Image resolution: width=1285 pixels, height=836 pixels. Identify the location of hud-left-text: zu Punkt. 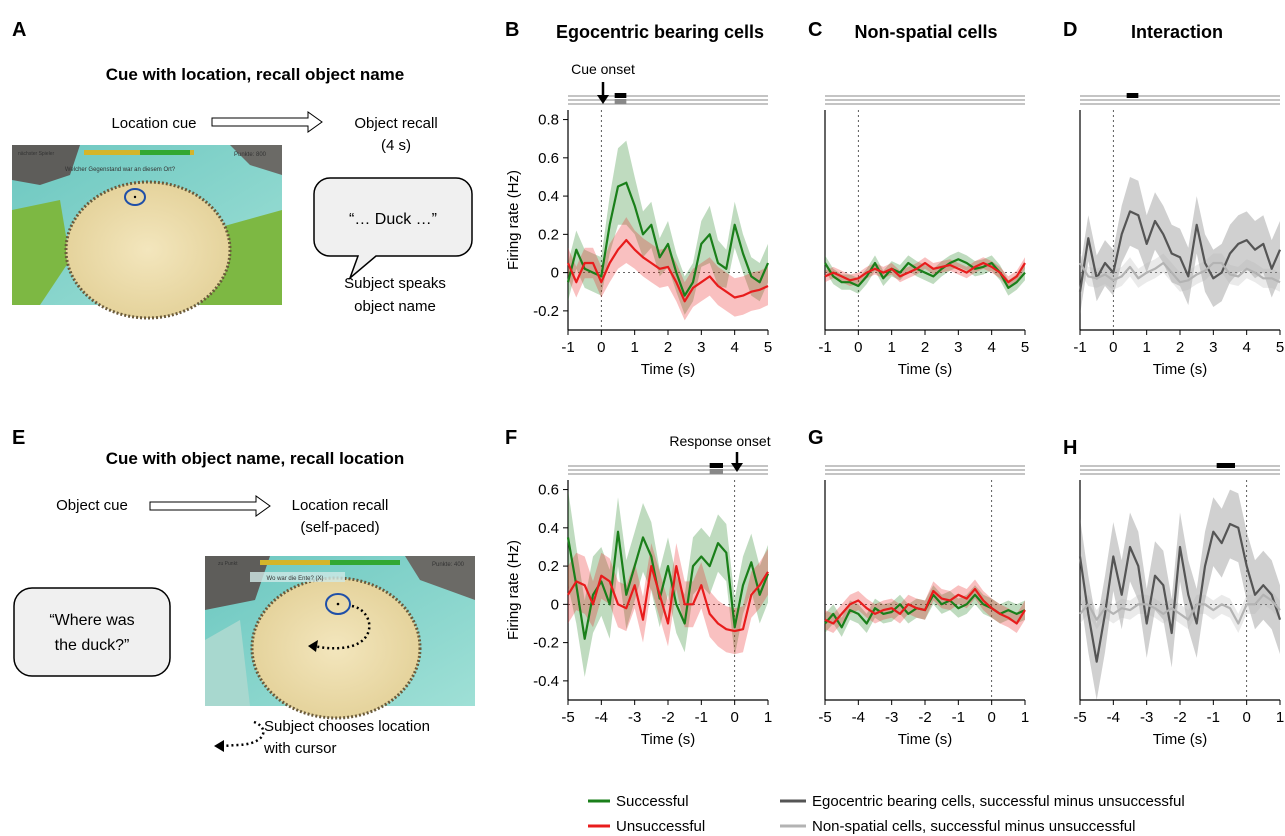
(228, 564).